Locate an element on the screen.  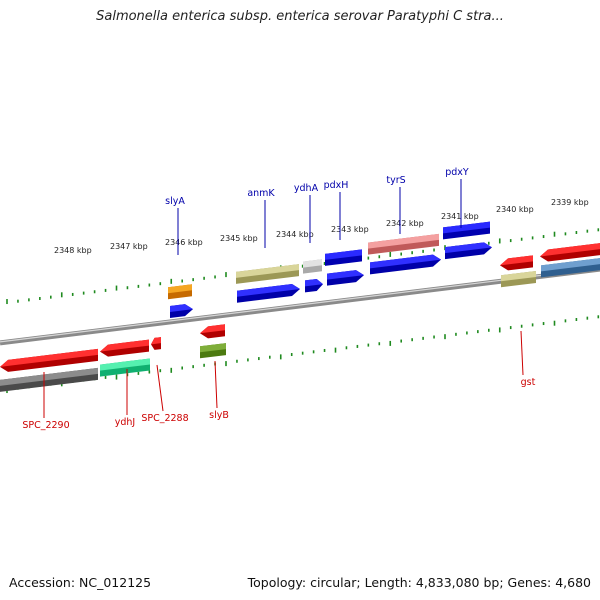
feature-anmk-cog is located at coordinates (267, 274).